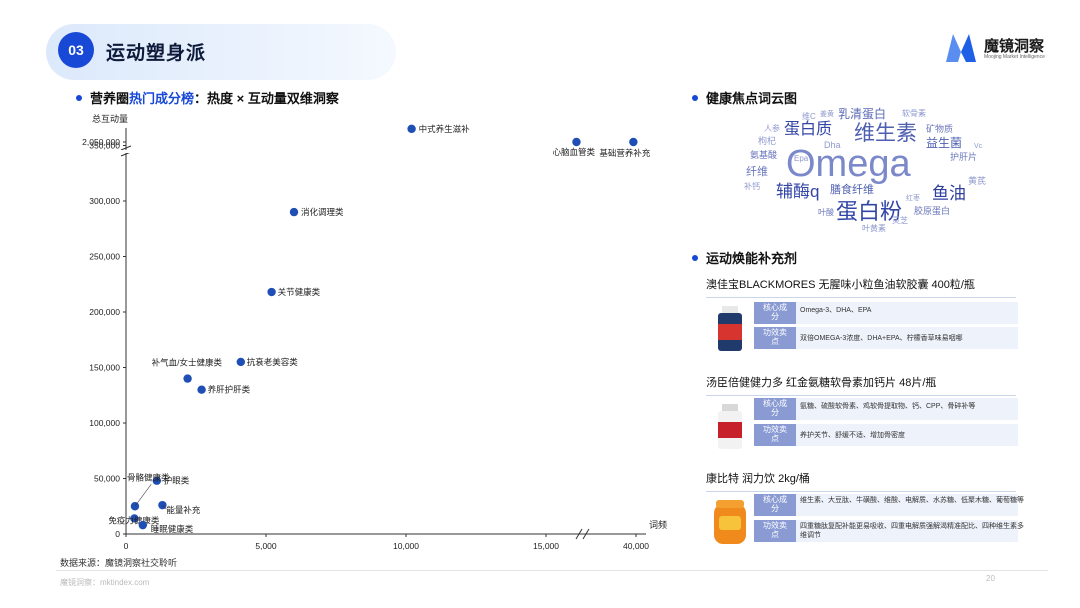  What do you see at coordinates (229, 390) in the screenshot?
I see `data-label: 养肝护肝类` at bounding box center [229, 390].